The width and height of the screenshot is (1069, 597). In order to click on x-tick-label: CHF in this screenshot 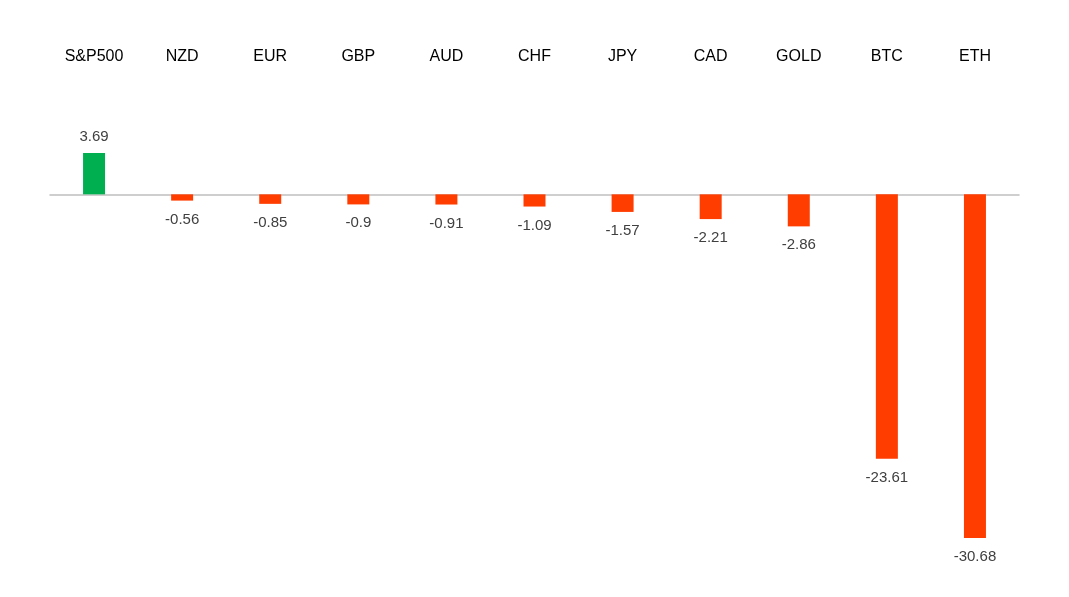, I will do `click(535, 55)`.